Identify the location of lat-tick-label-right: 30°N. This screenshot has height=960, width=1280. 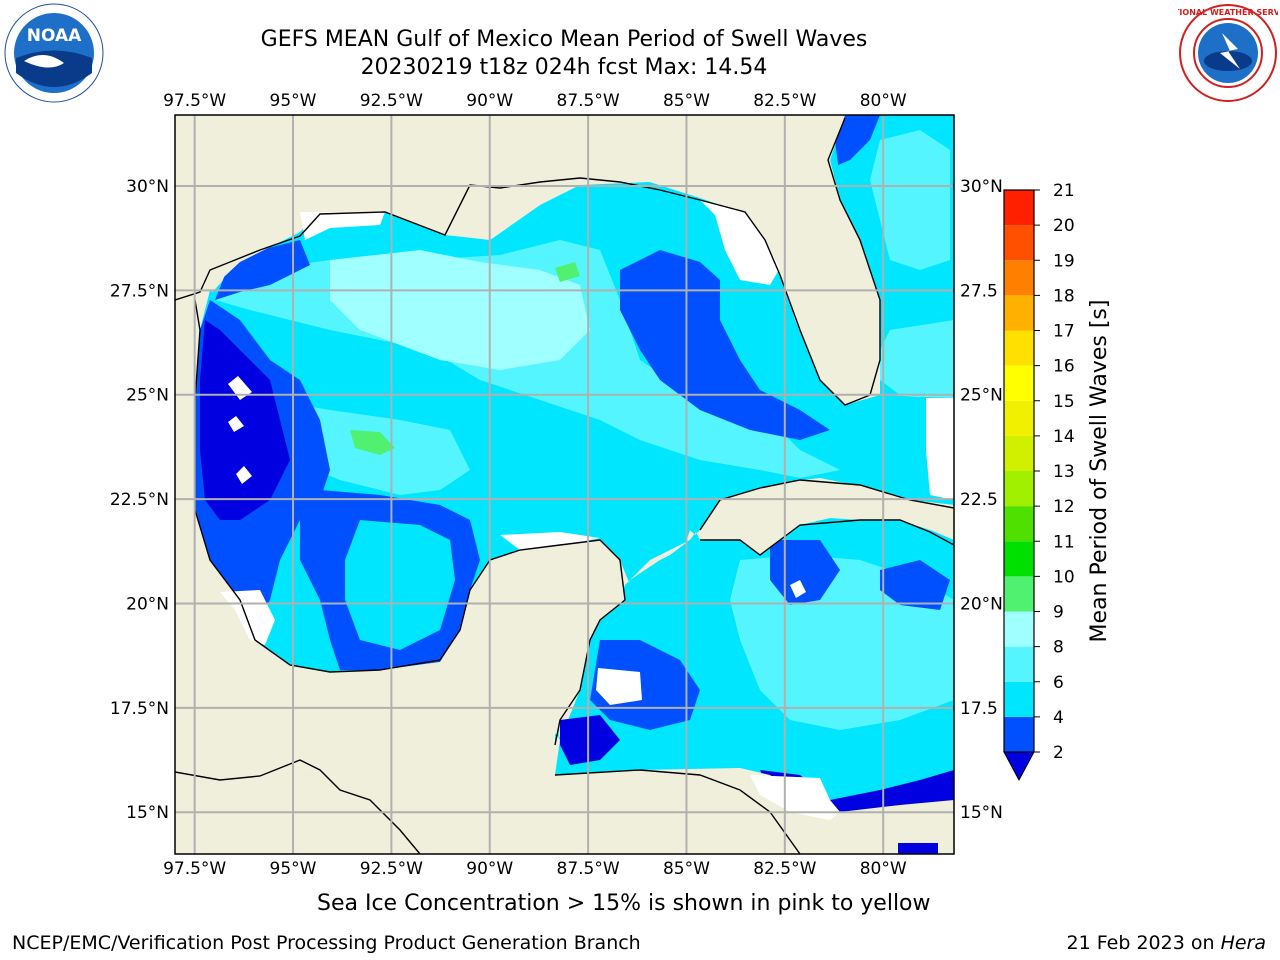
(981, 187).